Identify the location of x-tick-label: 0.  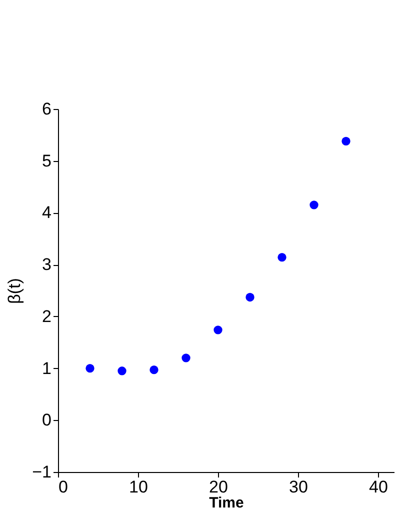
(63, 487).